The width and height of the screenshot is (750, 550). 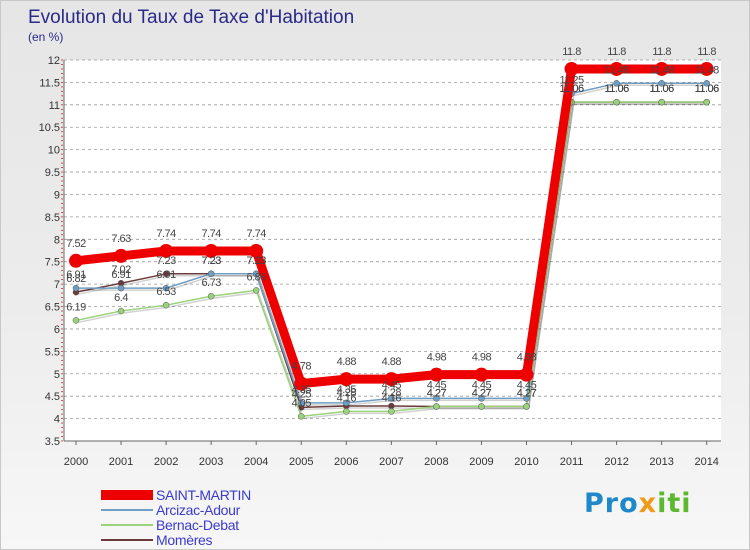 What do you see at coordinates (57, 330) in the screenshot?
I see `y-tick-label: 6` at bounding box center [57, 330].